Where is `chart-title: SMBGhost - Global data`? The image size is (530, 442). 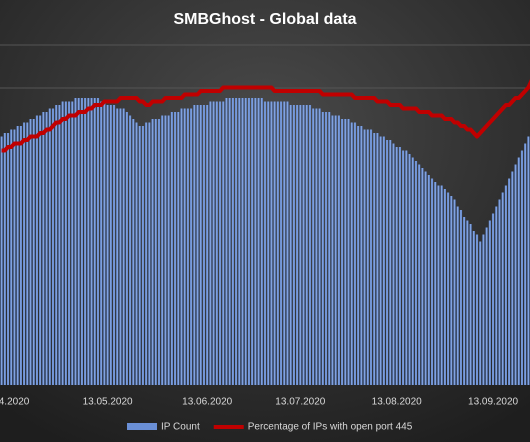
chart-title: SMBGhost - Global data is located at coordinates (264, 19).